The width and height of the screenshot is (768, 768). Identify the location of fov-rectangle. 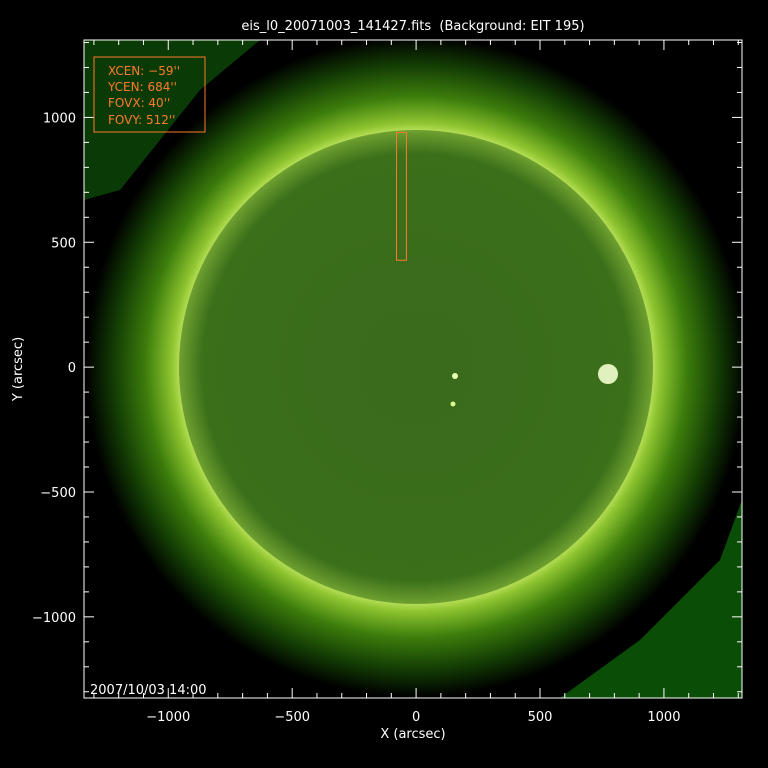
(401, 196).